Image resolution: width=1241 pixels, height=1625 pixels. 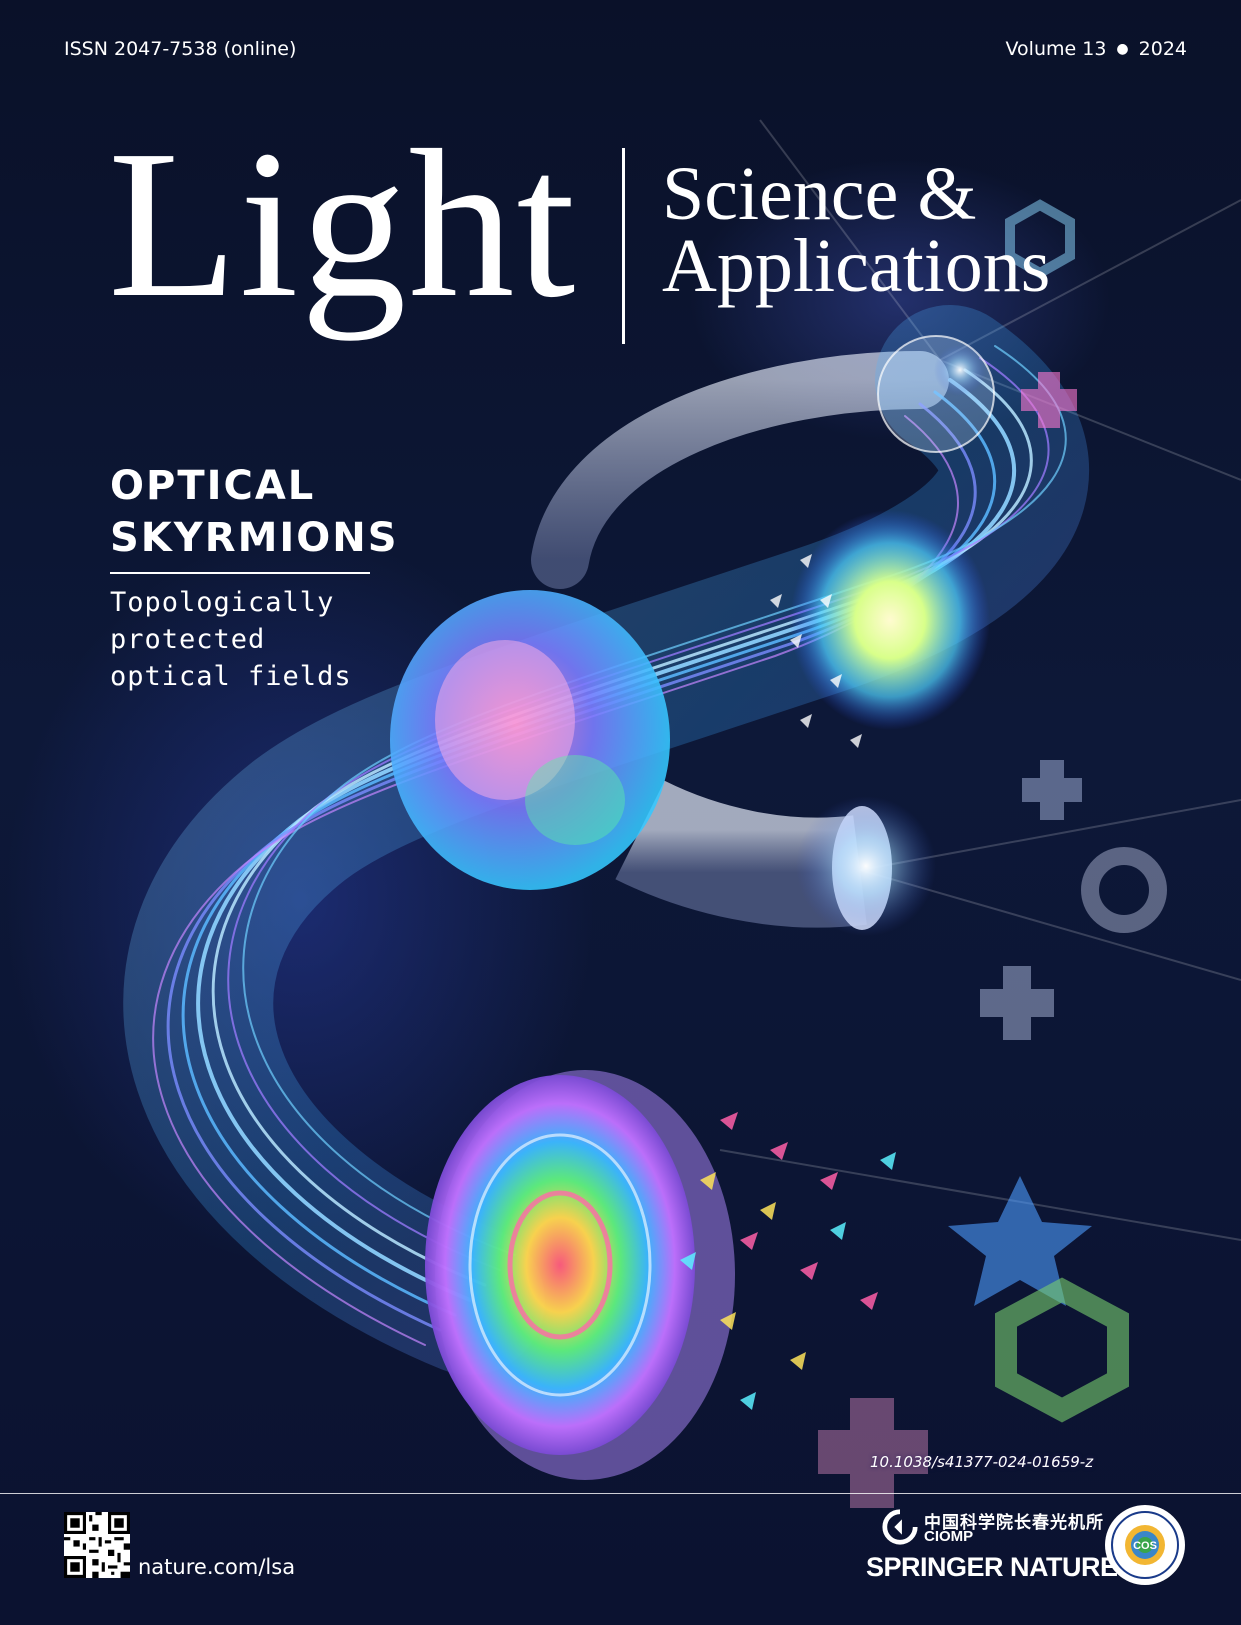 I want to click on skyrmion-disc, so click(x=580, y=1275).